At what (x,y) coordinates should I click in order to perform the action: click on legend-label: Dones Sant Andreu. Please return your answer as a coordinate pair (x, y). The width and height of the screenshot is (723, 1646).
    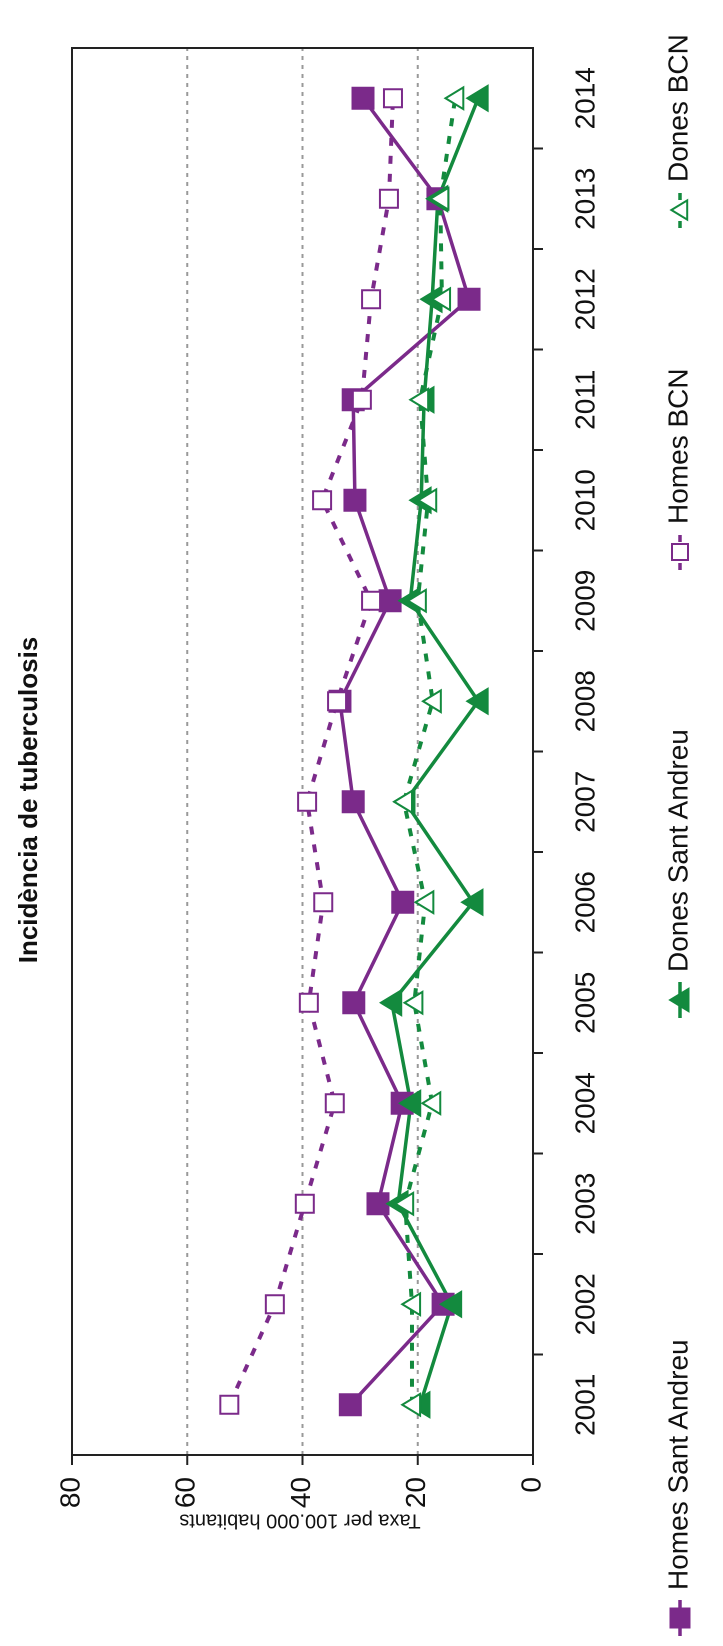
    Looking at the image, I should click on (677, 850).